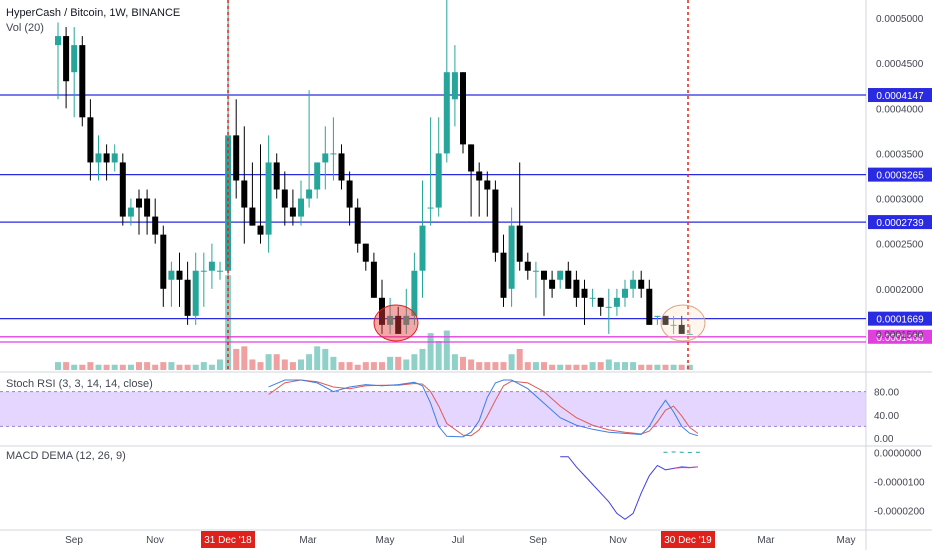  I want to click on time-tick-label: Jul, so click(458, 540).